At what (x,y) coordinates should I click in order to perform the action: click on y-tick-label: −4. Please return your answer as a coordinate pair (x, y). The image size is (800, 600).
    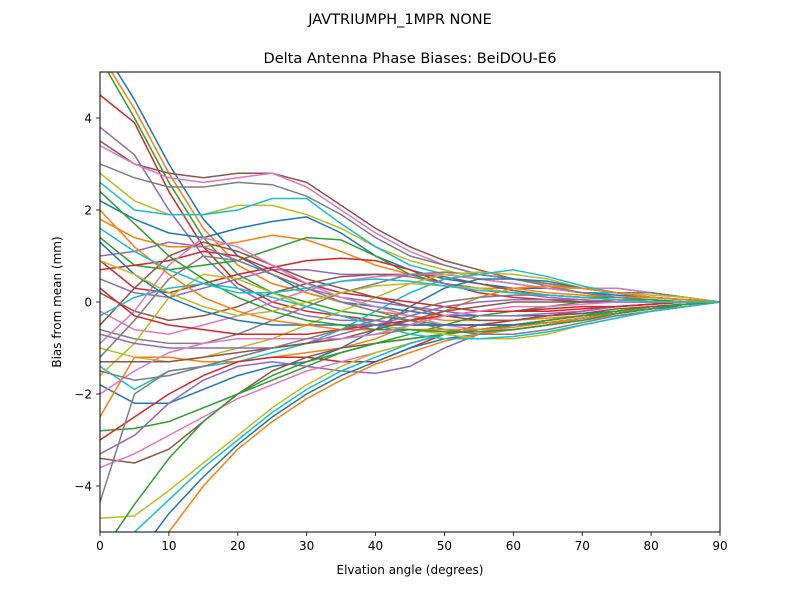
    Looking at the image, I should click on (83, 487).